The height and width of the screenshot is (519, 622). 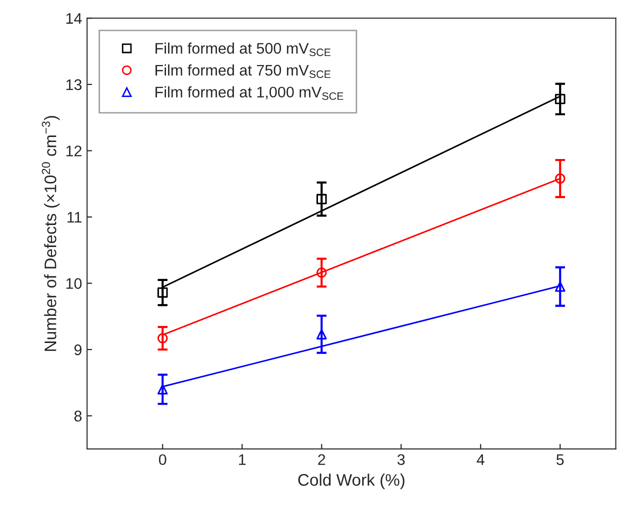 What do you see at coordinates (401, 460) in the screenshot?
I see `x-tick-label: 3` at bounding box center [401, 460].